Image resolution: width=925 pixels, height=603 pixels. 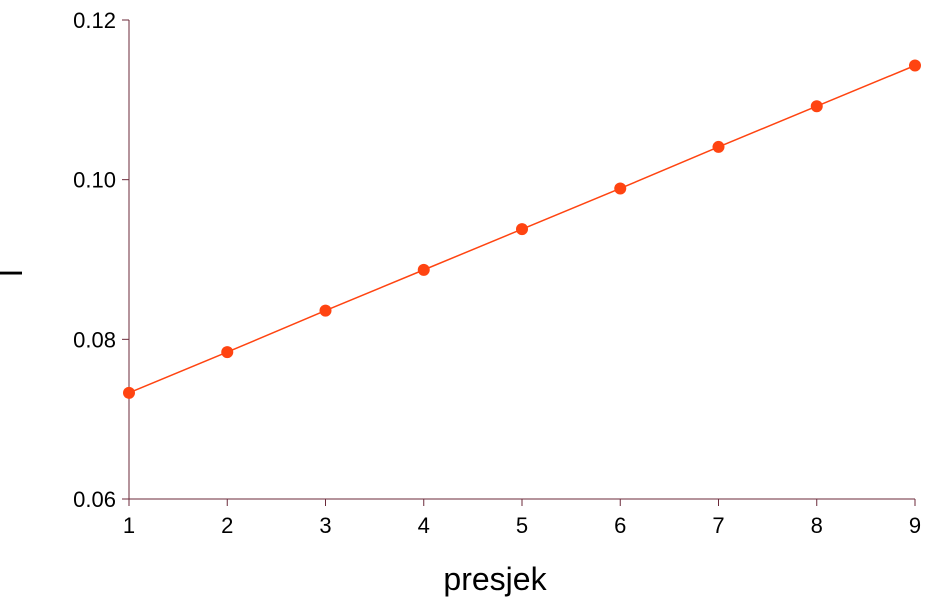 I want to click on y-axis-title: I, so click(x=14, y=273).